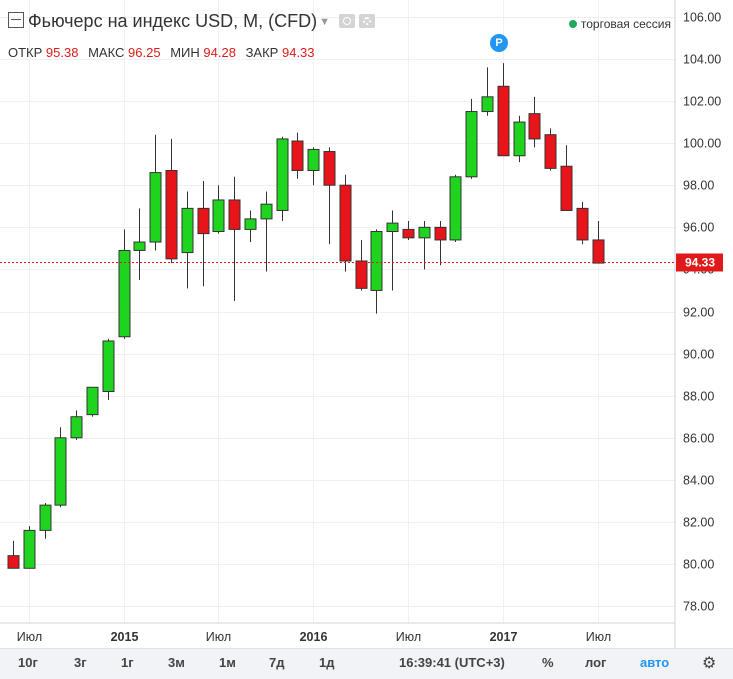 Image resolution: width=733 pixels, height=679 pixels. What do you see at coordinates (219, 52) in the screenshot?
I see `low-value: 94.28` at bounding box center [219, 52].